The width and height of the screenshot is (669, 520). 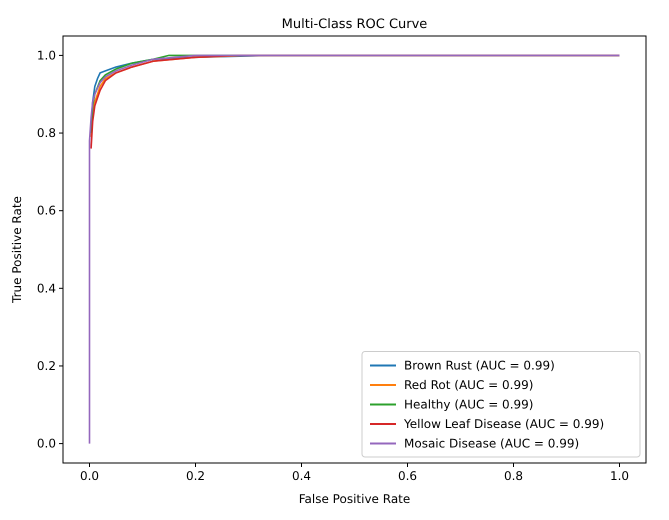 I want to click on legend-label: Brown Rust (AUC = 0.99), so click(x=479, y=365).